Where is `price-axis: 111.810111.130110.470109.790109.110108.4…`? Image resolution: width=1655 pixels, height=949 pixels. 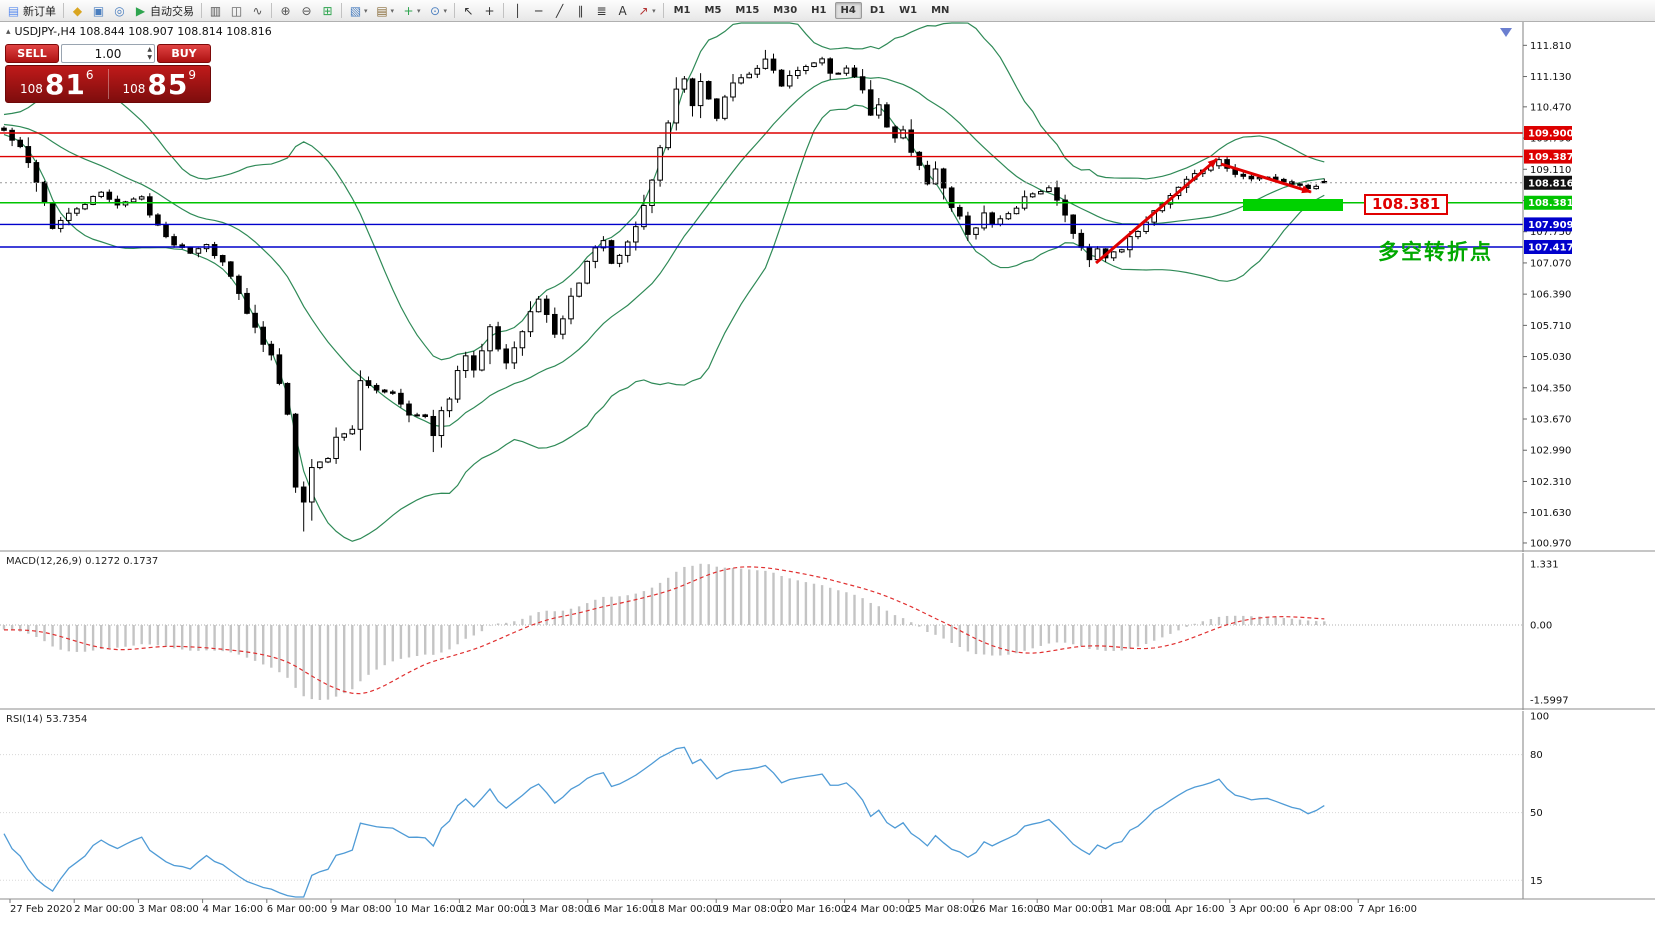 price-axis: 111.810111.130110.470109.790109.110108.4… is located at coordinates (1548, 460).